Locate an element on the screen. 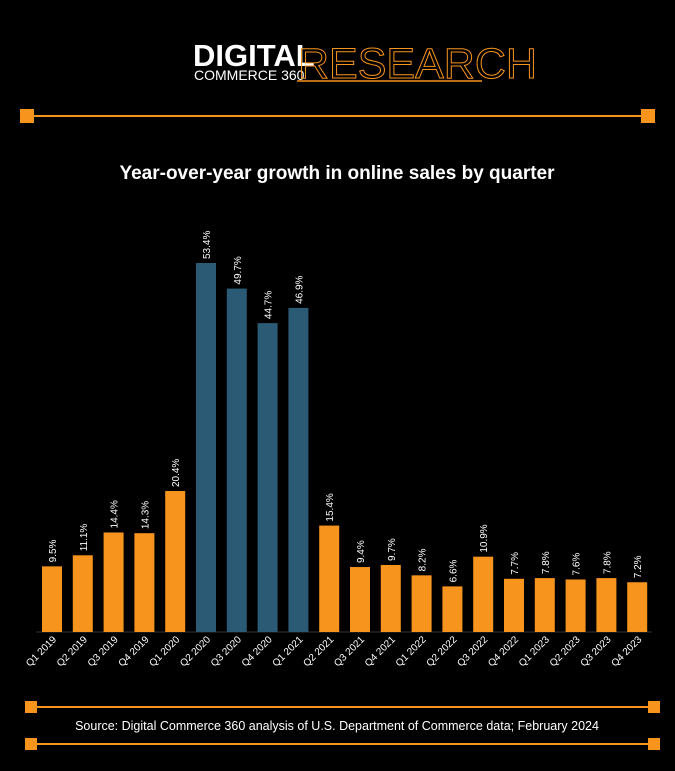 Image resolution: width=675 pixels, height=771 pixels. value-label: 6.6% is located at coordinates (453, 570).